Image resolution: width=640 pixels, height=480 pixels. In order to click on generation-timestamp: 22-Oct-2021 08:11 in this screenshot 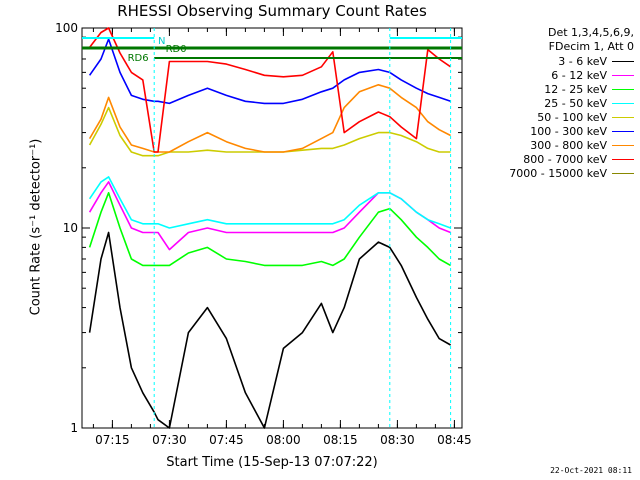, I will do `click(591, 470)`.